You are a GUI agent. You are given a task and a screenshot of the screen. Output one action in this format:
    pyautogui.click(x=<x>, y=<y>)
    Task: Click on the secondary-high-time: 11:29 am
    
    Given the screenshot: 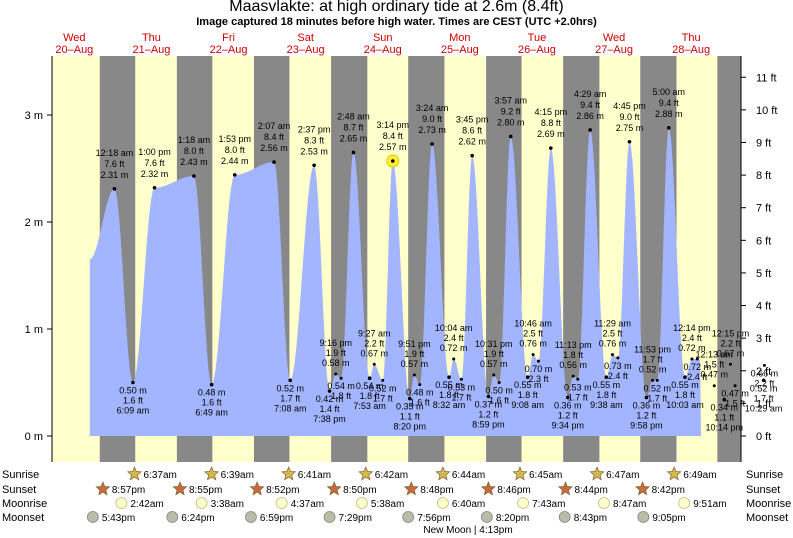 What is the action you would take?
    pyautogui.click(x=612, y=324)
    